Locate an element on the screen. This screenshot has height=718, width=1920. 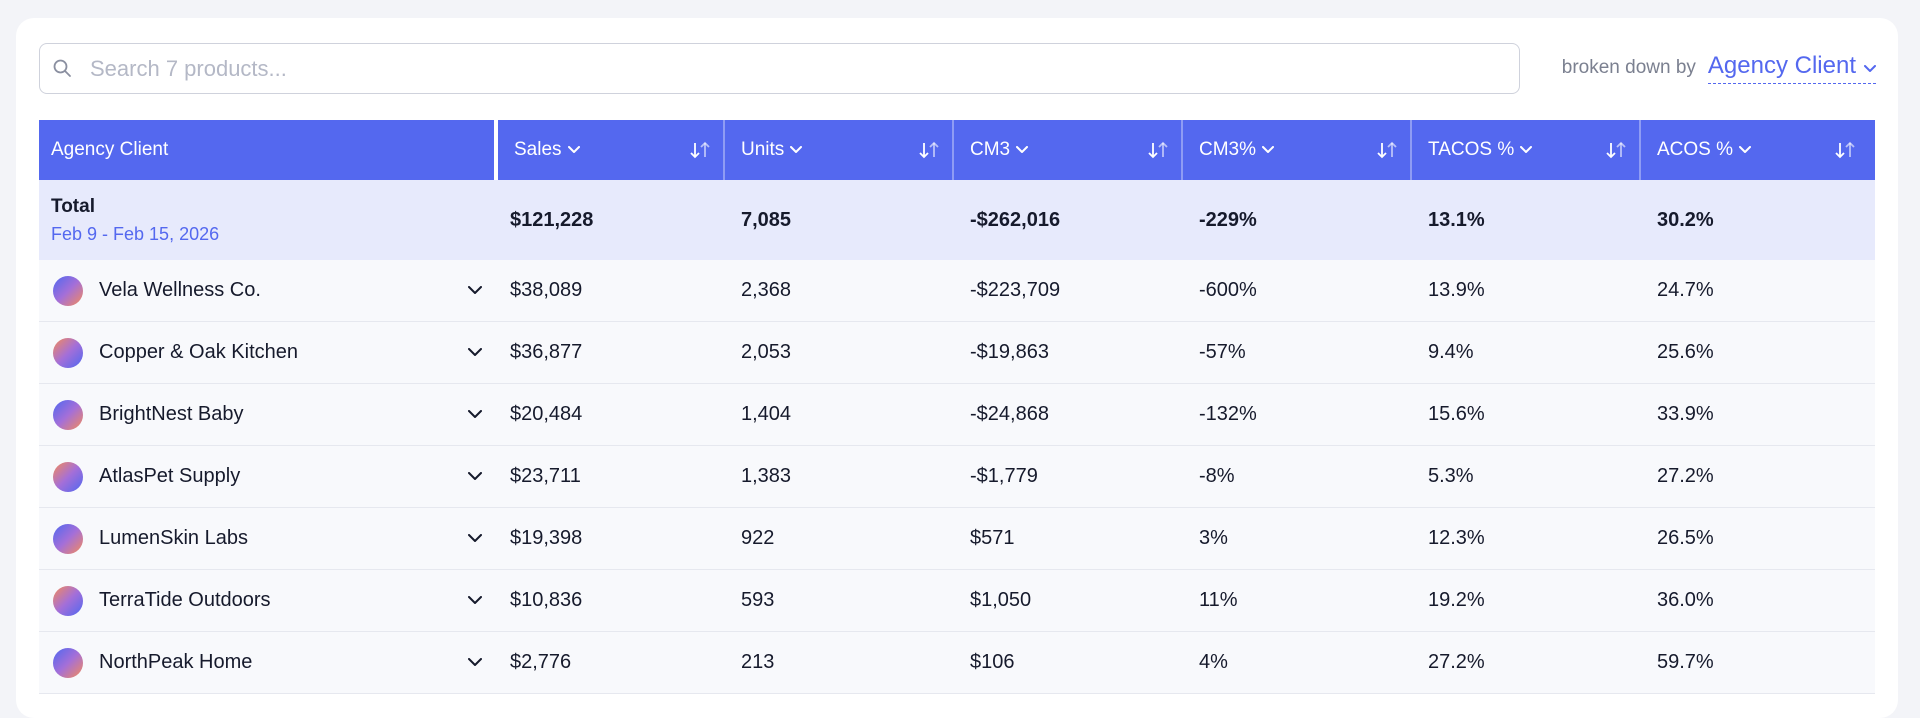
table-cell: 33.9% is located at coordinates (1685, 414).